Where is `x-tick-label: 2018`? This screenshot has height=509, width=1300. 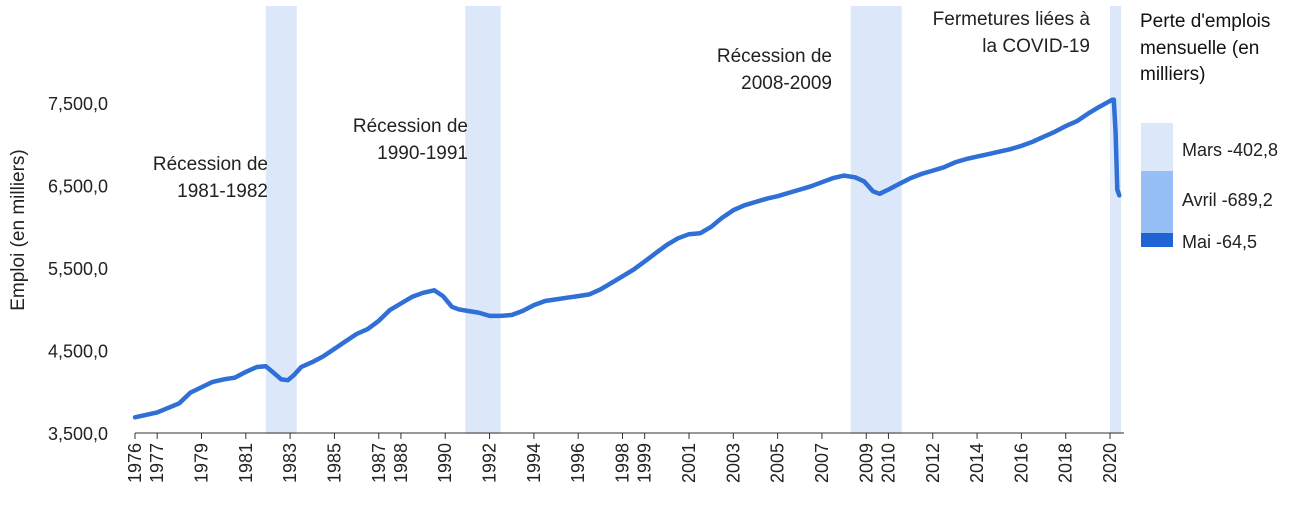
x-tick-label: 2018 is located at coordinates (1066, 463).